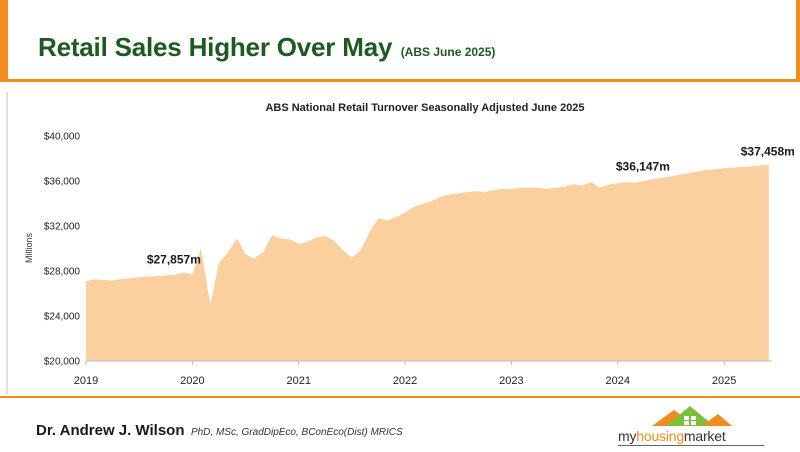  Describe the element at coordinates (643, 166) in the screenshot. I see `data-label: $36,147m` at that location.